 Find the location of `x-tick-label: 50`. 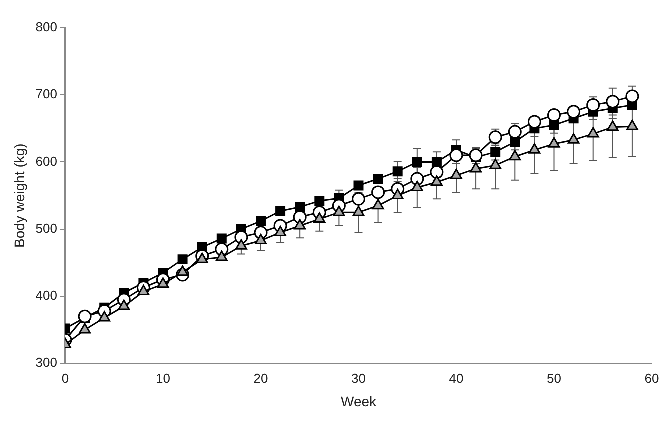

x-tick-label: 50 is located at coordinates (554, 378).